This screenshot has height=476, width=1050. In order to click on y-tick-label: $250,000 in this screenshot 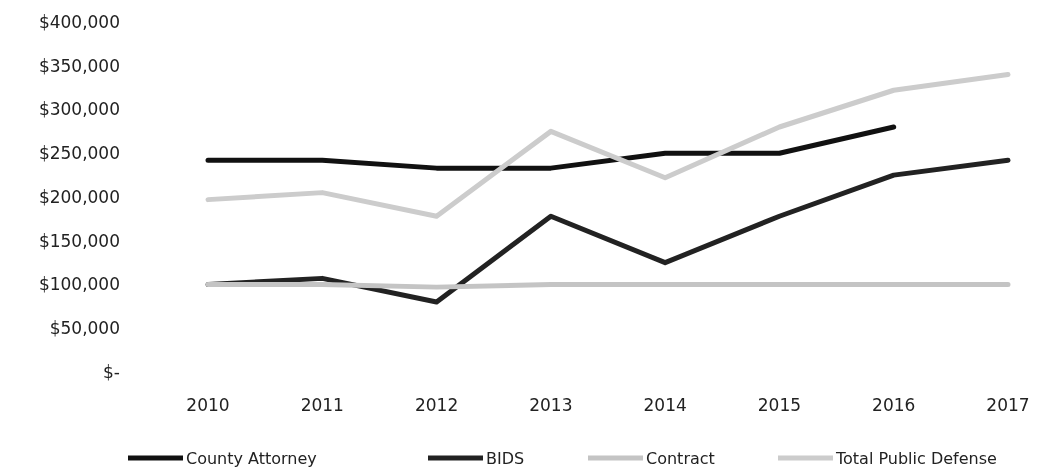, I will do `click(79, 153)`.